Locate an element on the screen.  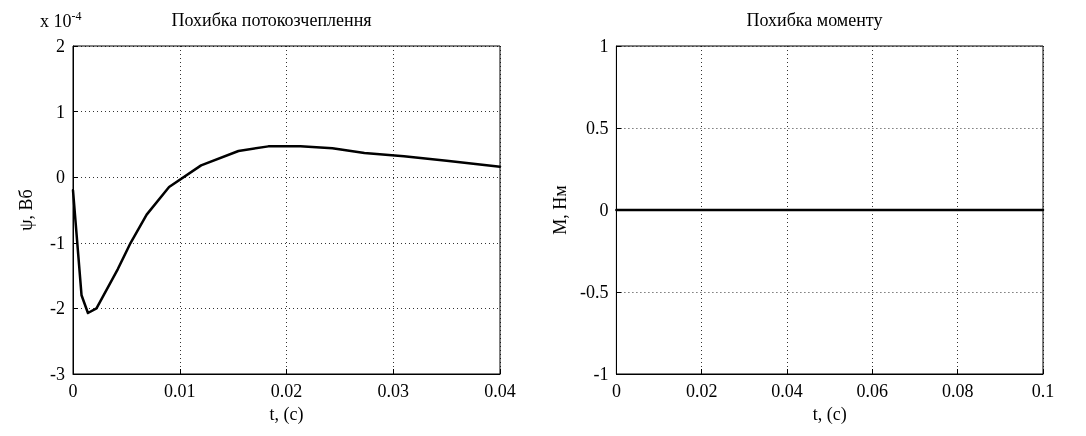
y-axis-title: ψ, Вб is located at coordinates (26, 210).